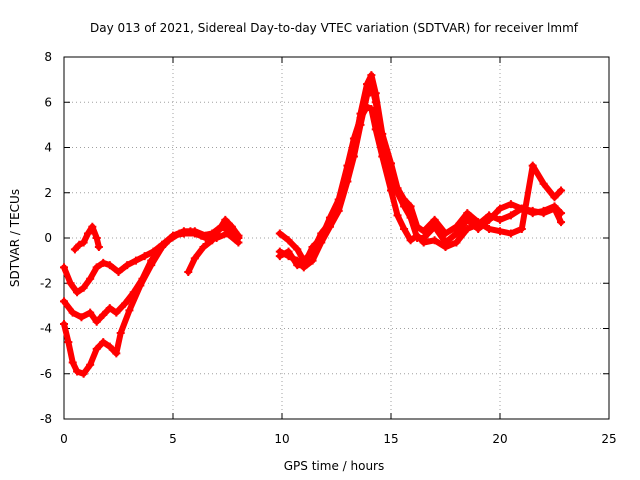 This screenshot has height=480, width=640. What do you see at coordinates (48, 193) in the screenshot?
I see `y-tick-label: 2` at bounding box center [48, 193].